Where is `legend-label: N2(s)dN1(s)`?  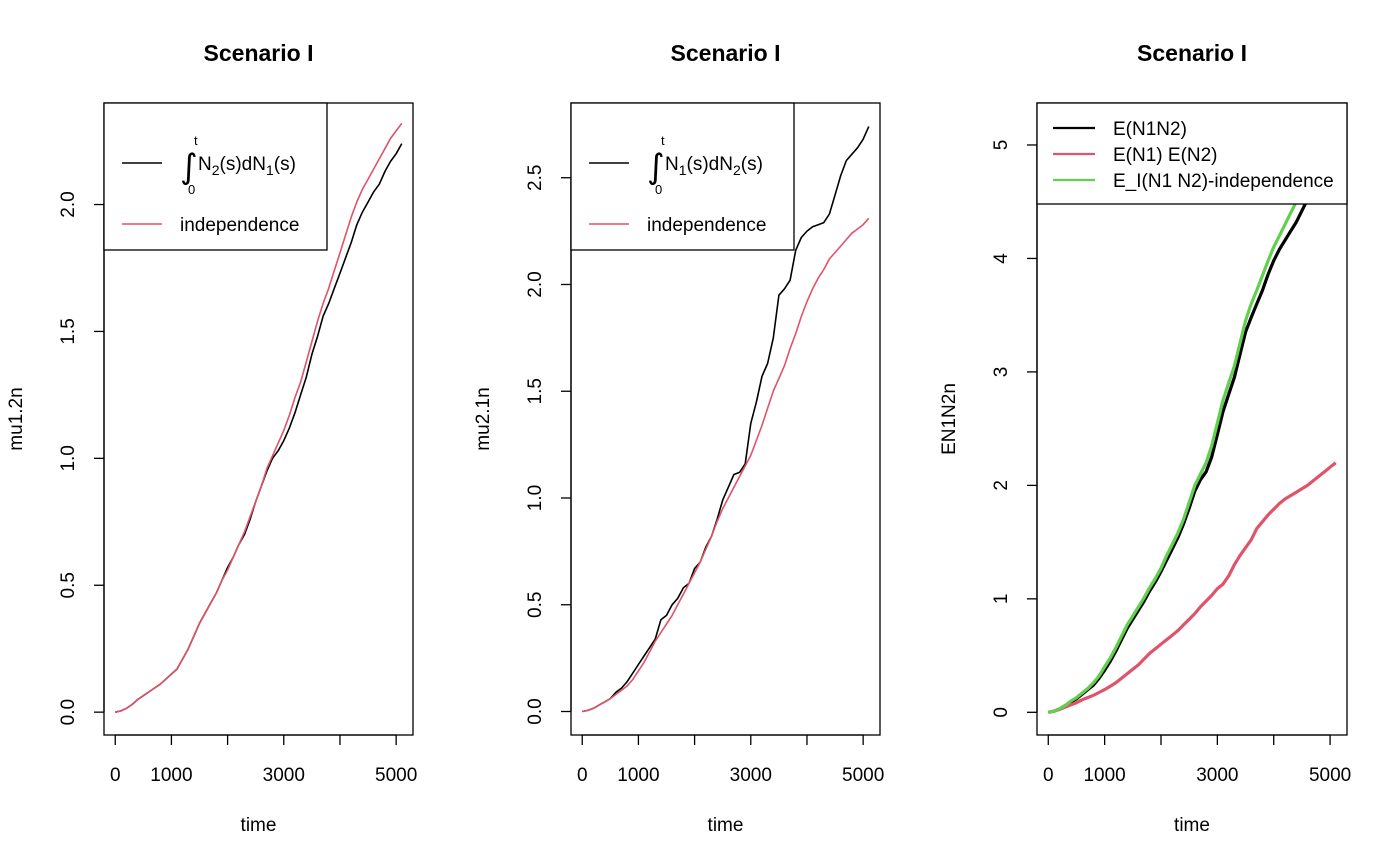 legend-label: N2(s)dN1(s) is located at coordinates (247, 166).